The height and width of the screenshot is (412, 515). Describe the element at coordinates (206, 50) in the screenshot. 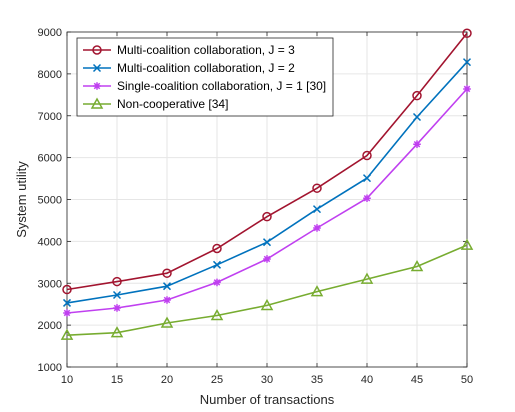

I see `legend-label: Multi-coalition collaboration, J = 3` at that location.